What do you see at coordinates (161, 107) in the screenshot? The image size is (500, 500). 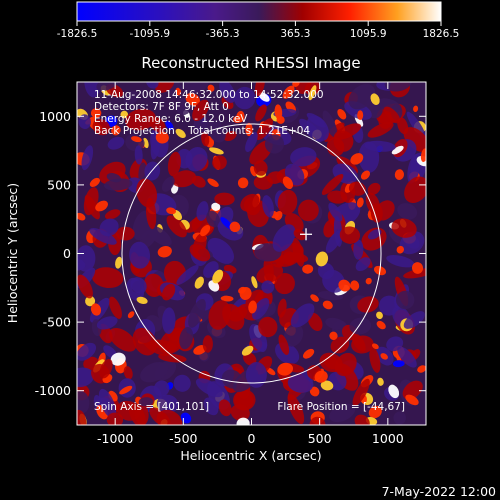 I see `info-line-detectors: Detectors: 7F 8F 9F, Att 0` at bounding box center [161, 107].